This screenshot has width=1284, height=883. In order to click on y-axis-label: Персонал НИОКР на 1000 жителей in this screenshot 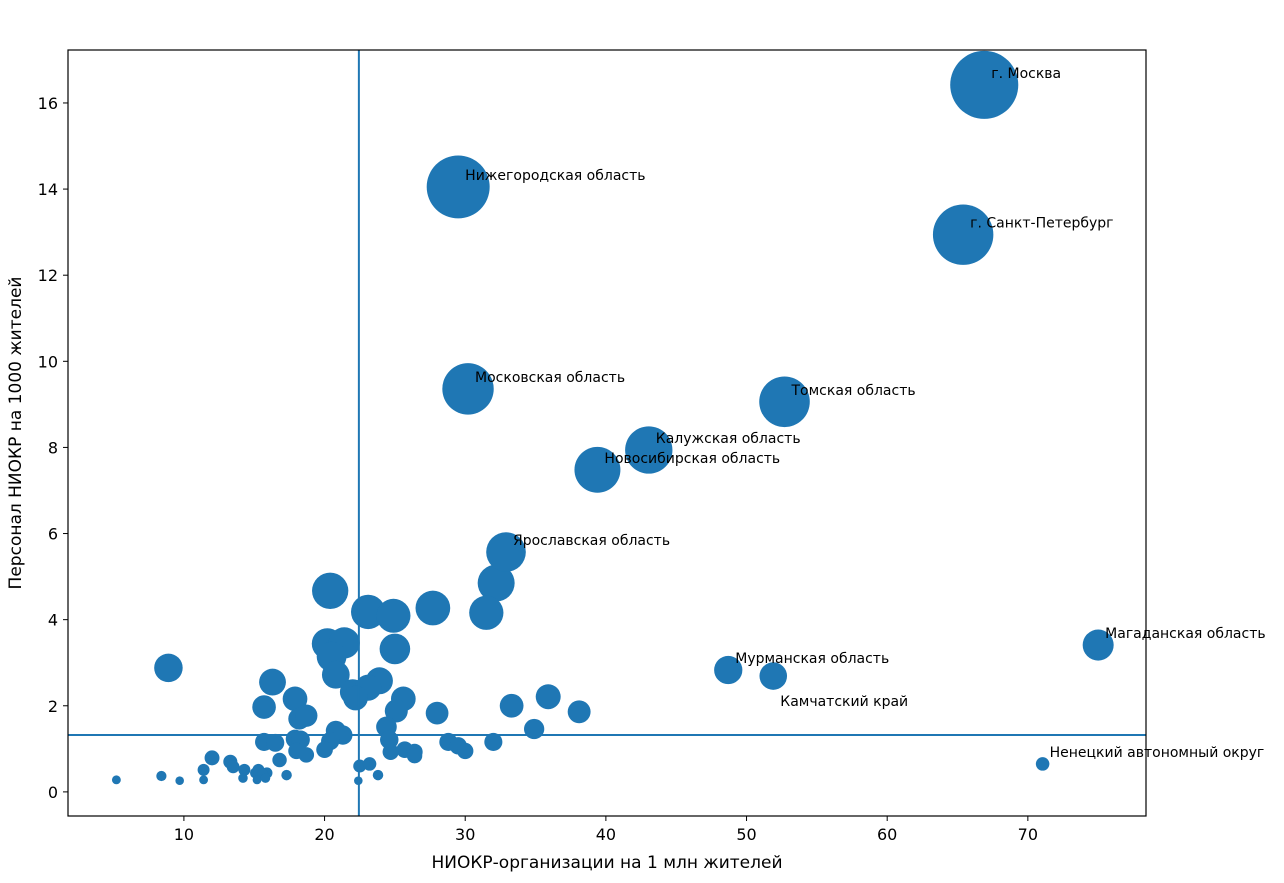, I will do `click(16, 433)`.